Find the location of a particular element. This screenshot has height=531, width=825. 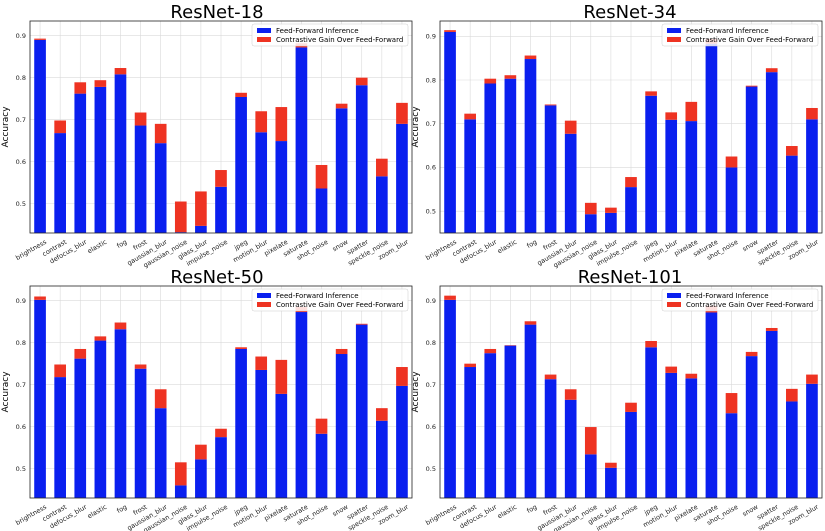

chart-title: ResNet-50 is located at coordinates (216, 277).